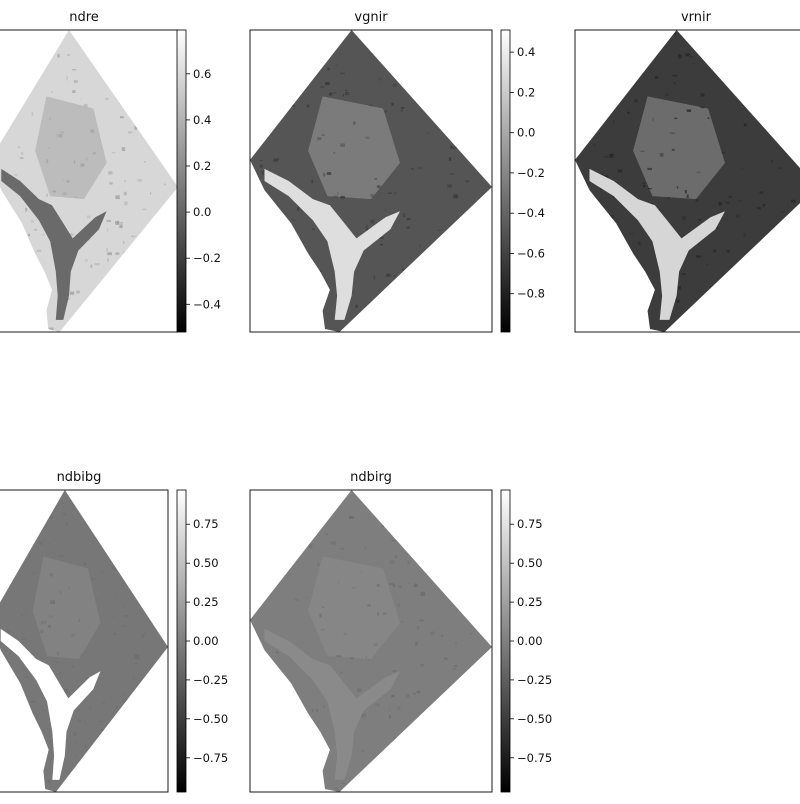 The width and height of the screenshot is (800, 804). I want to click on colorbar-tick-label: 0.00, so click(530, 641).